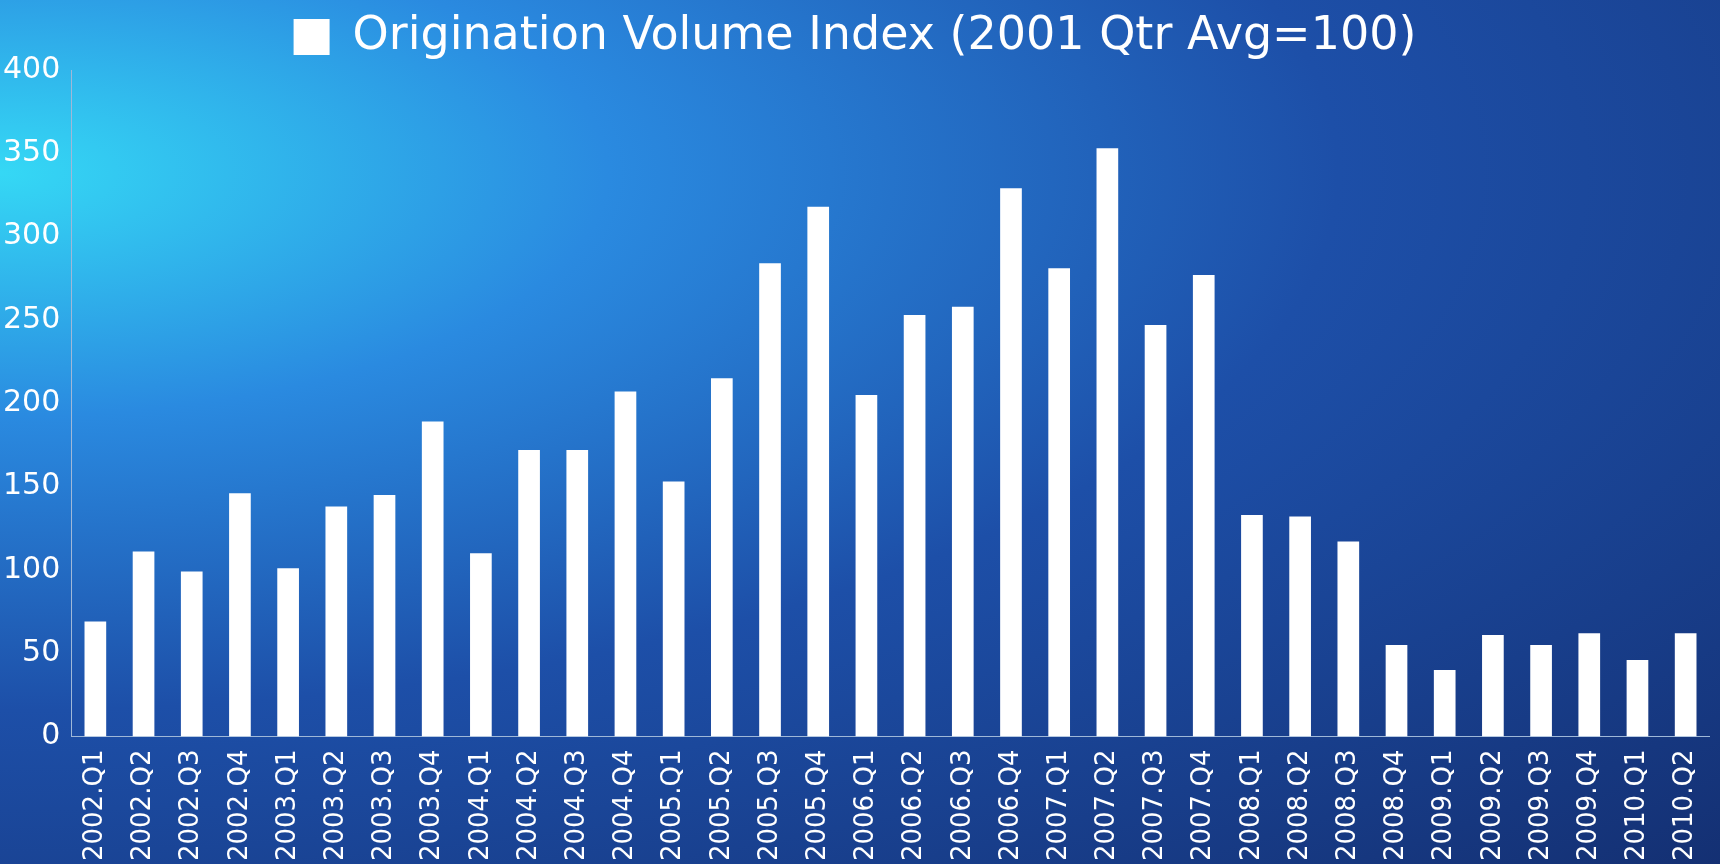 The width and height of the screenshot is (1720, 864). What do you see at coordinates (1201, 805) in the screenshot?
I see `x-tick-label: 2007.Q4` at bounding box center [1201, 805].